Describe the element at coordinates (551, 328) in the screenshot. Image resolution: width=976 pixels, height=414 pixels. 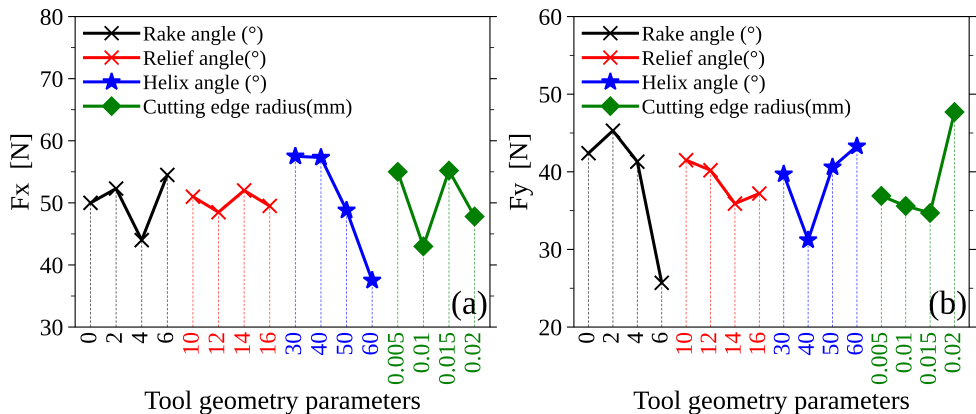
I see `y-tick-label: 20` at that location.